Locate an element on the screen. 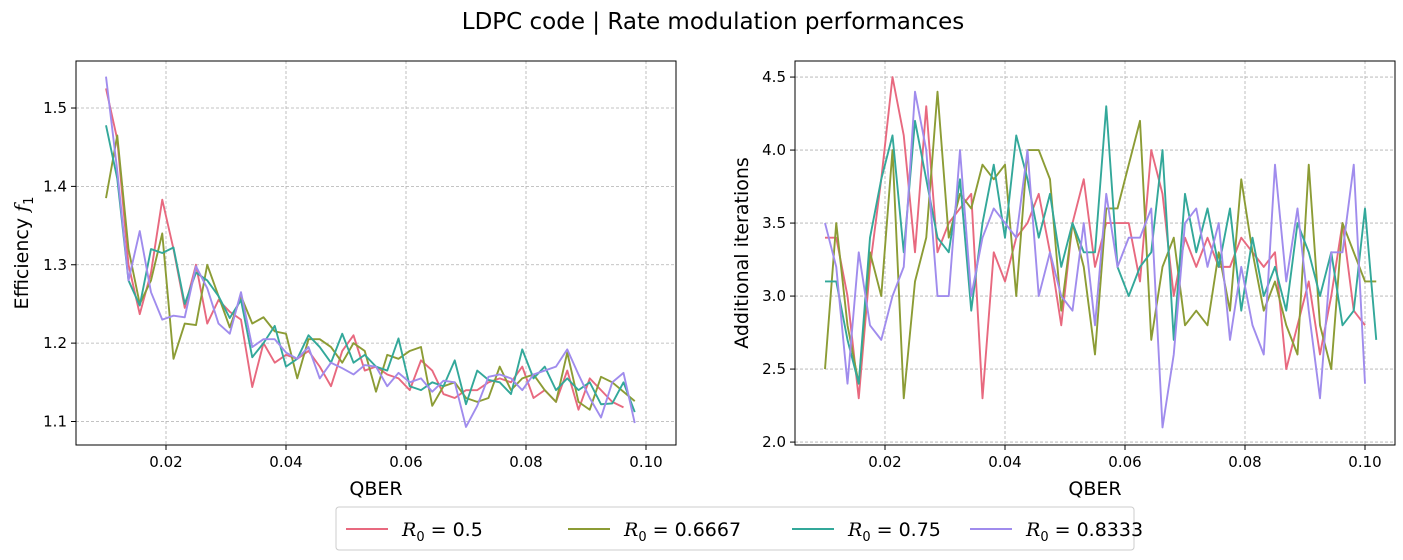 The height and width of the screenshot is (560, 1403). y-tick-label: 1.2 is located at coordinates (55, 343).